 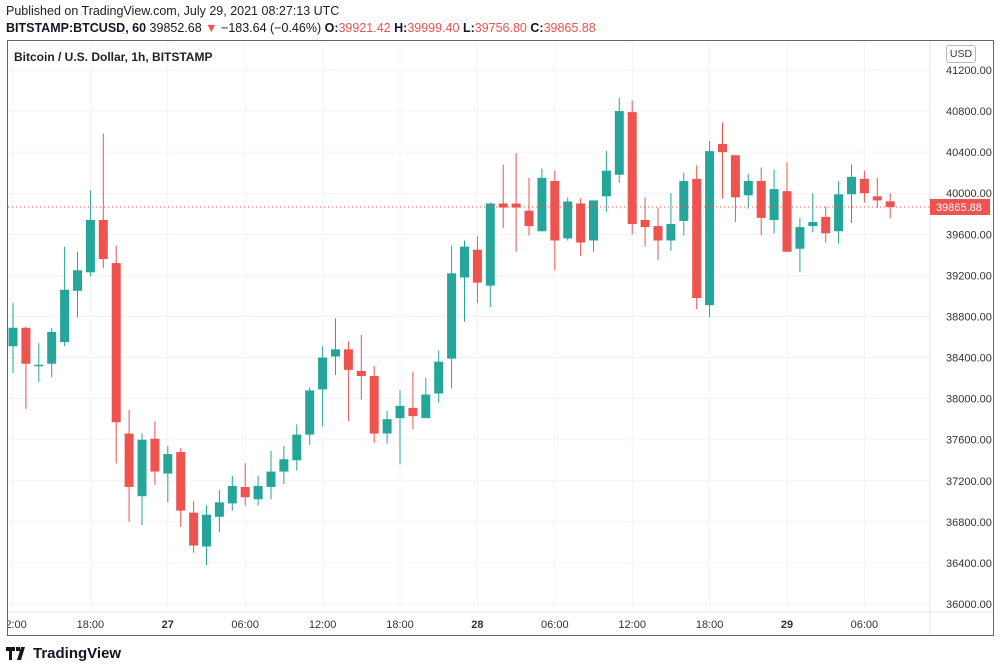 I want to click on y-tick-label: 40000.00, so click(x=969, y=194).